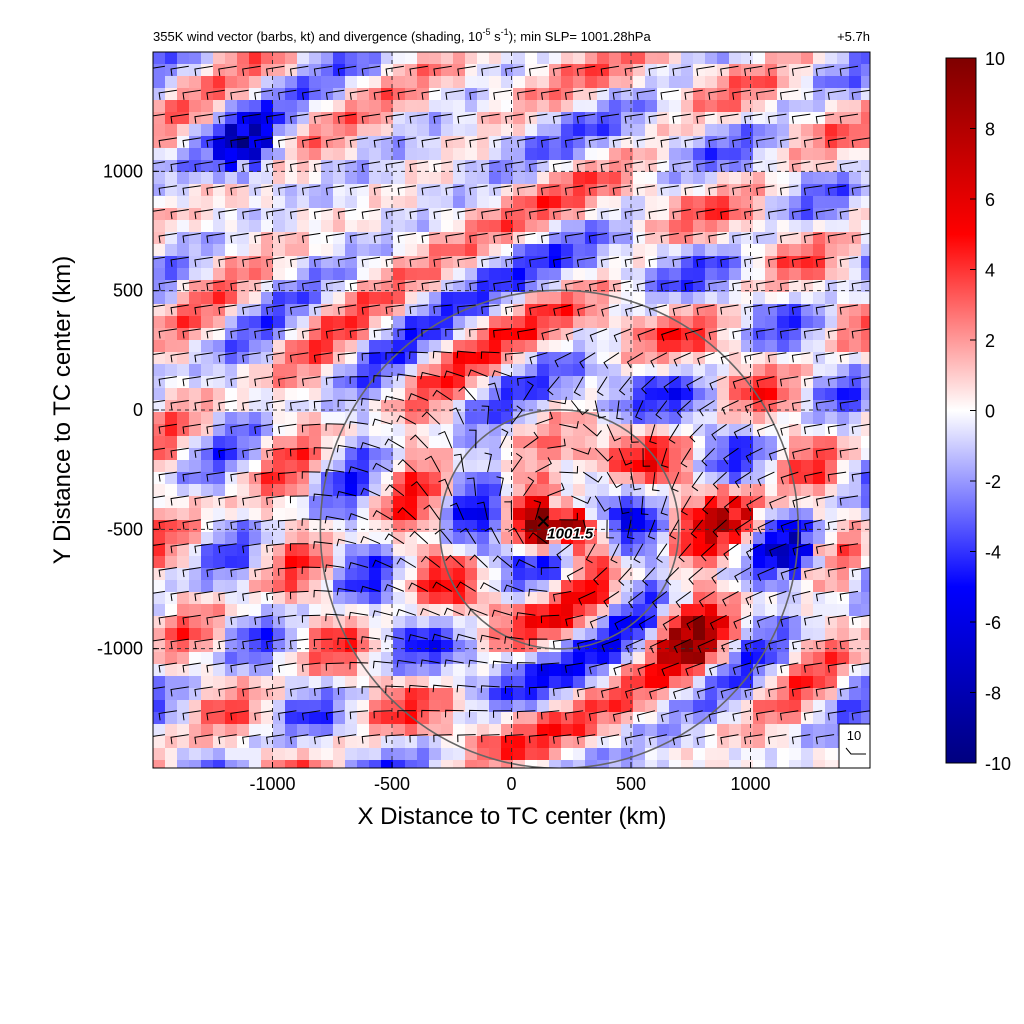  What do you see at coordinates (998, 764) in the screenshot?
I see `colorbar-tick-label: -10` at bounding box center [998, 764].